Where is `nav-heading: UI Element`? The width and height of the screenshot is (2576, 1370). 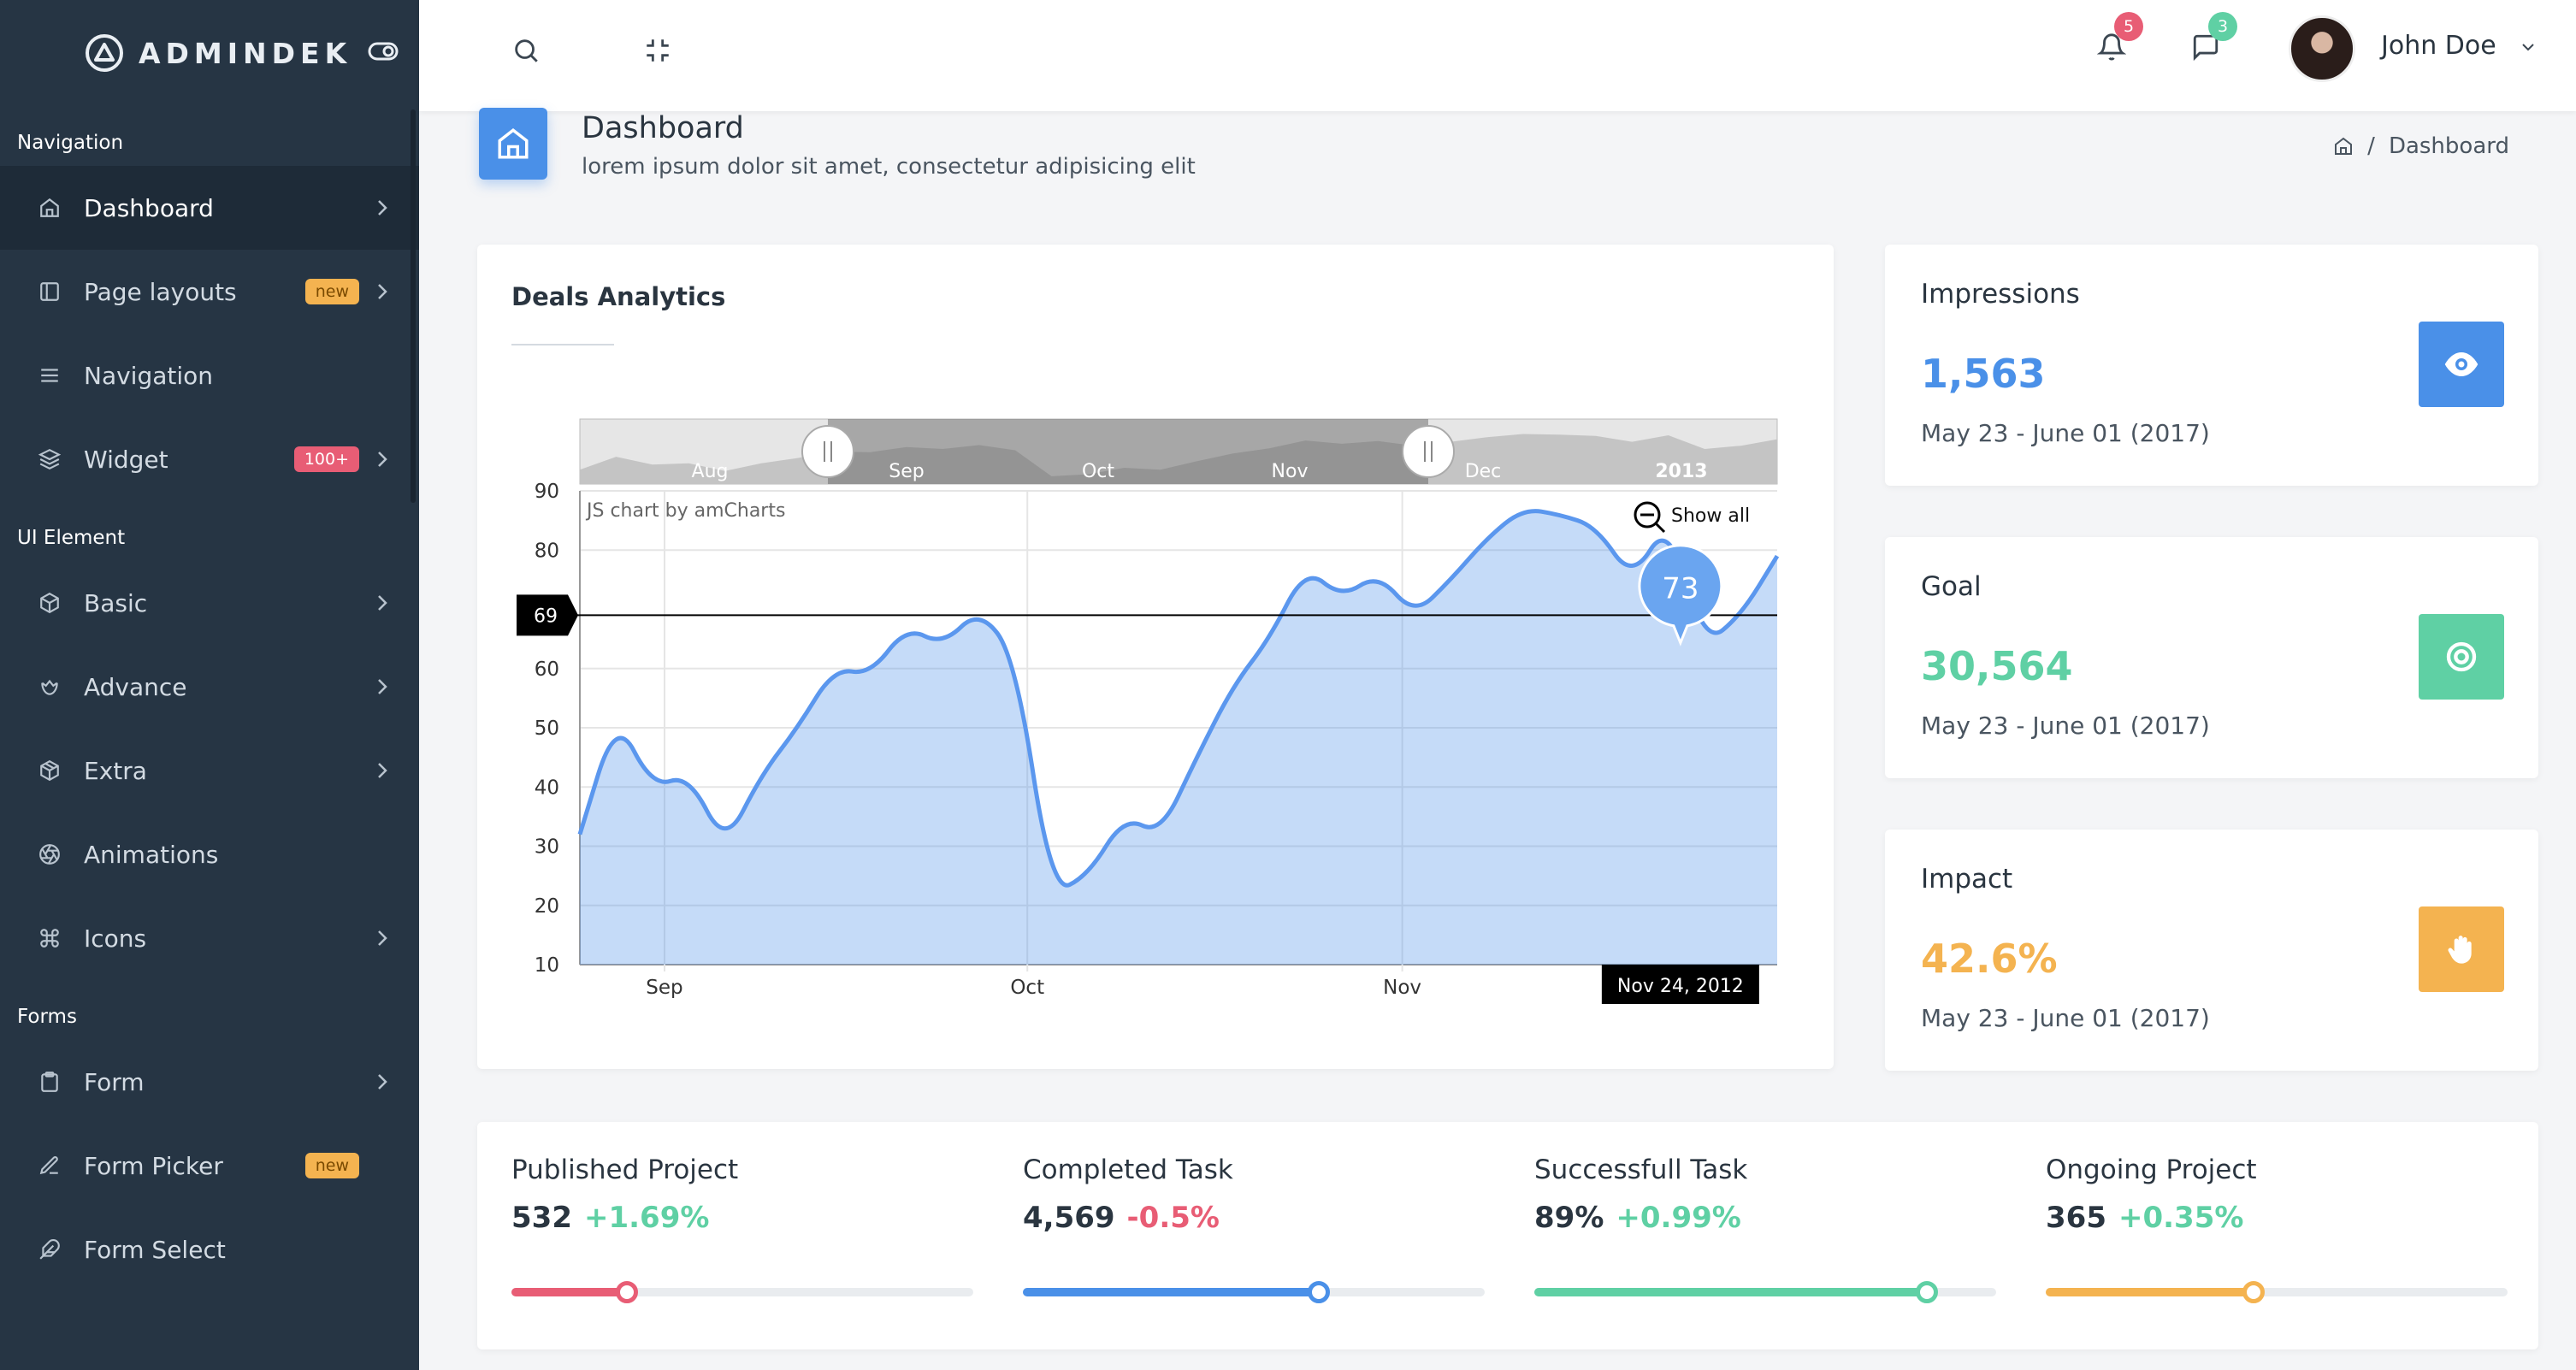 nav-heading: UI Element is located at coordinates (71, 538).